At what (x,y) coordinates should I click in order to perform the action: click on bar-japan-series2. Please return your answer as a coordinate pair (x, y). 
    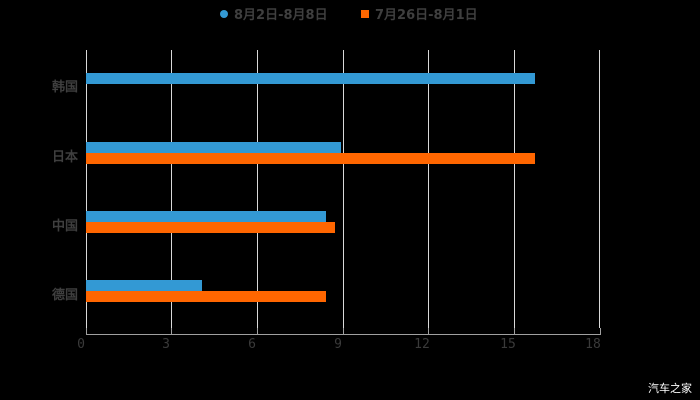
    Looking at the image, I should click on (310, 158).